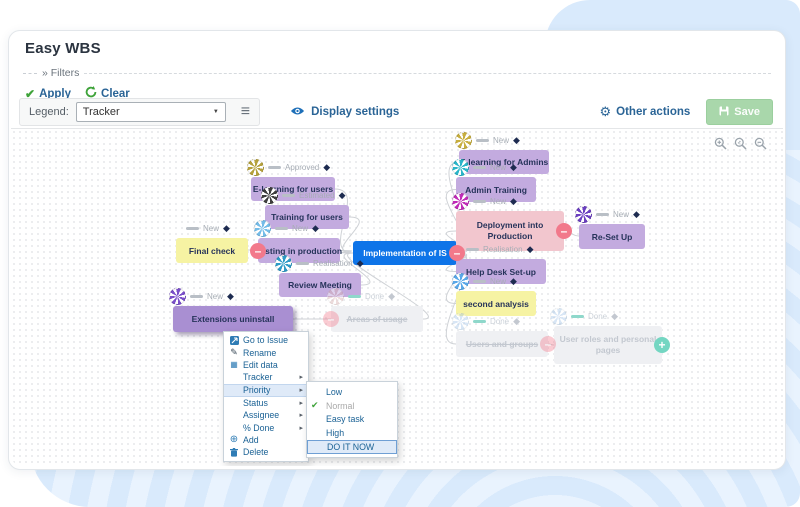 The width and height of the screenshot is (800, 507). Describe the element at coordinates (760, 143) in the screenshot. I see `zoom-out-icon` at that location.